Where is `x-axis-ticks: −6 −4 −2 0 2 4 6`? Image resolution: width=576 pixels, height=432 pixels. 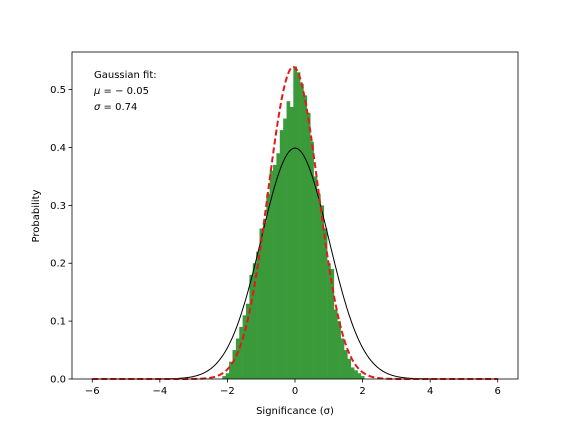 x-axis-ticks: −6 −4 −2 0 2 4 6 is located at coordinates (293, 388).